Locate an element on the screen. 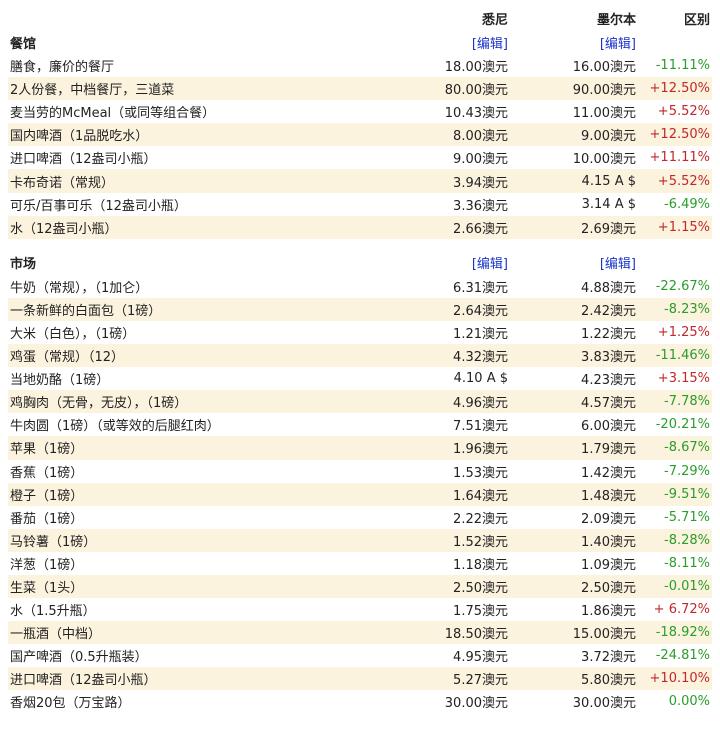 This screenshot has height=733, width=720. table-row: 鸡胸肉（无骨，无皮），（1磅） 4.96澳元 4.57澳元 -7.78% is located at coordinates (360, 402).